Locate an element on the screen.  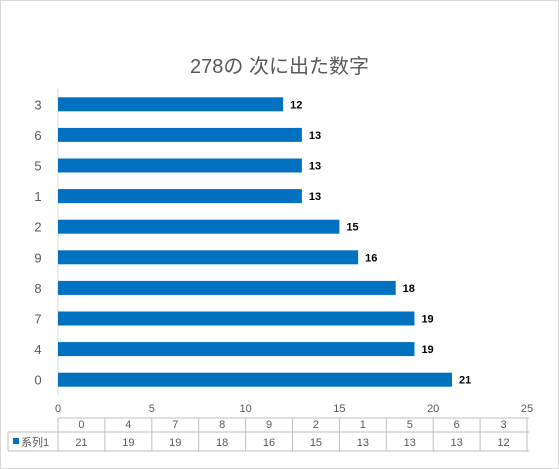
category-label-6: 6 is located at coordinates (37, 135).